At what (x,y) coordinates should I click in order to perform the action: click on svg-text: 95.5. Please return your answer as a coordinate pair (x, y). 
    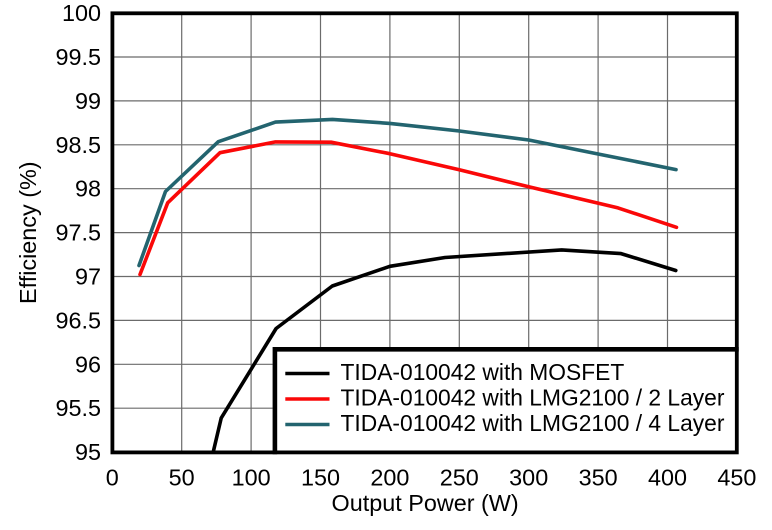
    Looking at the image, I should click on (78, 408).